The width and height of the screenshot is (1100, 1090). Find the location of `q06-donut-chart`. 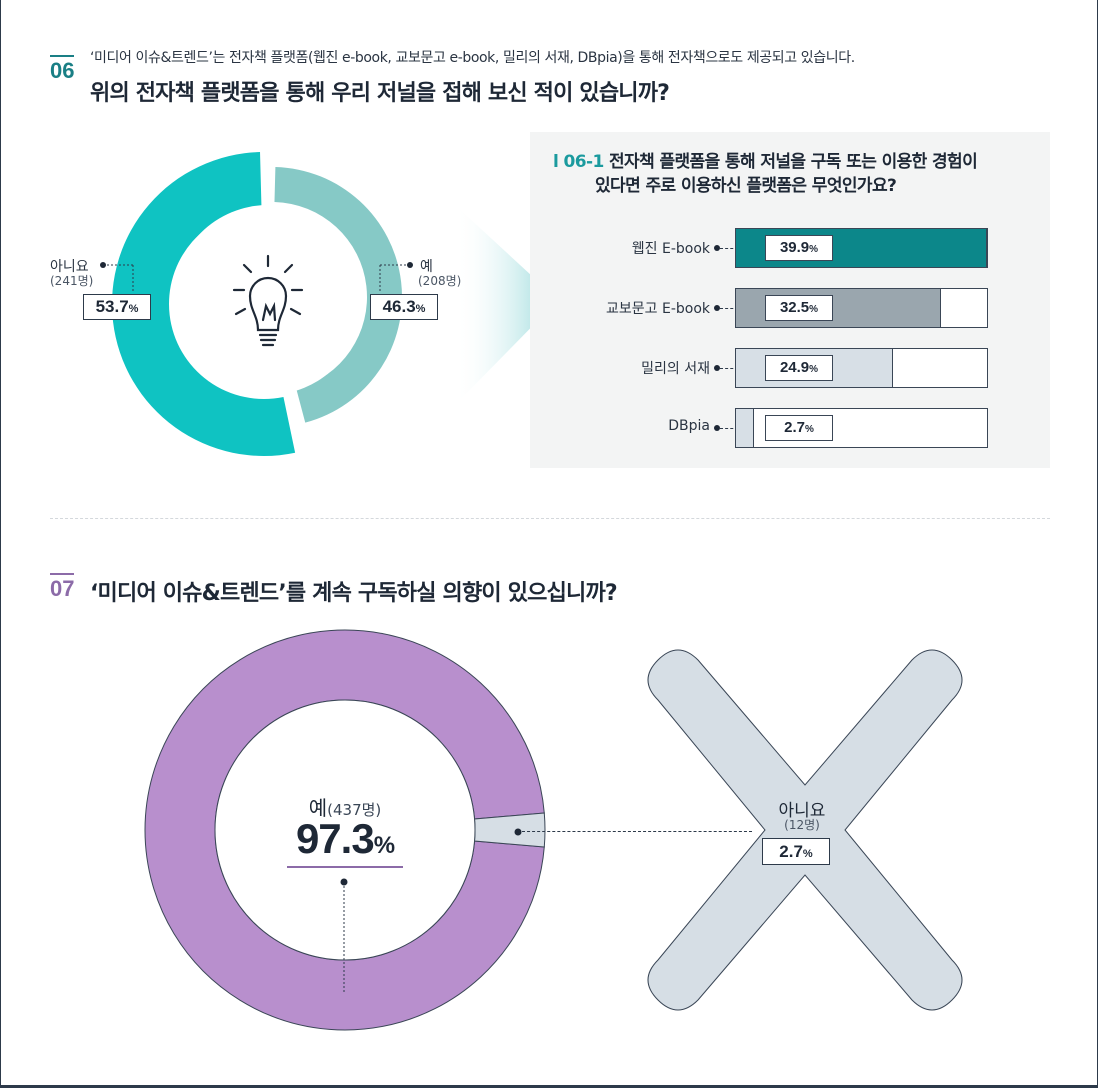

q06-donut-chart is located at coordinates (256, 304).